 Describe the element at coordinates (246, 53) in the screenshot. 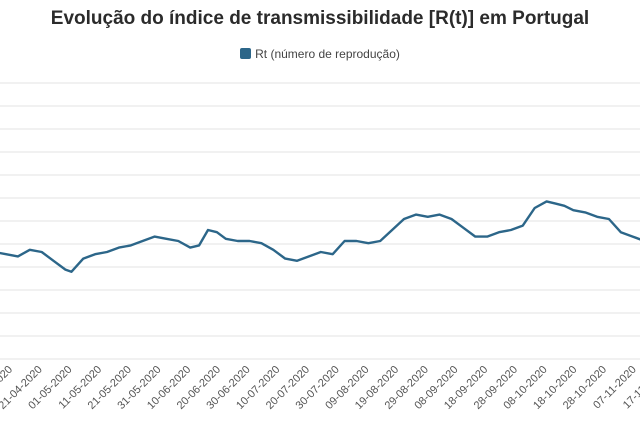

I see `legend-swatch` at that location.